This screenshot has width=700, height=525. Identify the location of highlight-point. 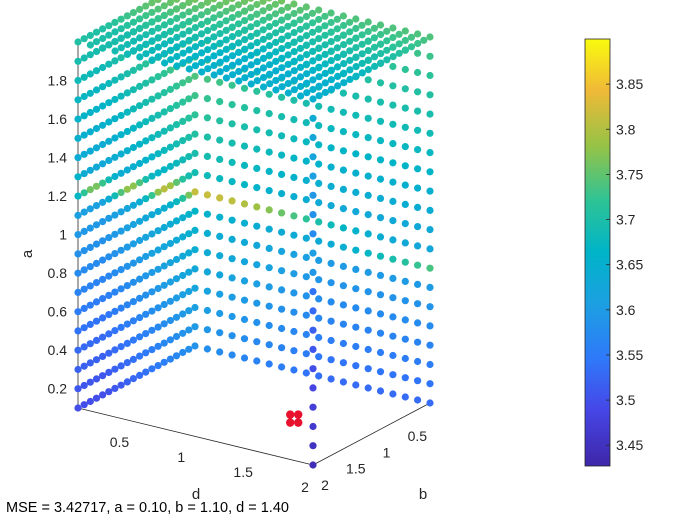
(290, 422).